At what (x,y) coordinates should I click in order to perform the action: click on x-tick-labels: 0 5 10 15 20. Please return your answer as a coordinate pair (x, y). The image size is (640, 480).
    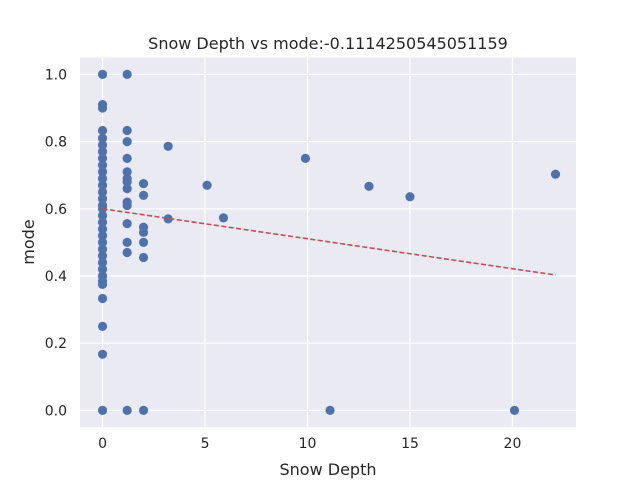
    Looking at the image, I should click on (309, 444).